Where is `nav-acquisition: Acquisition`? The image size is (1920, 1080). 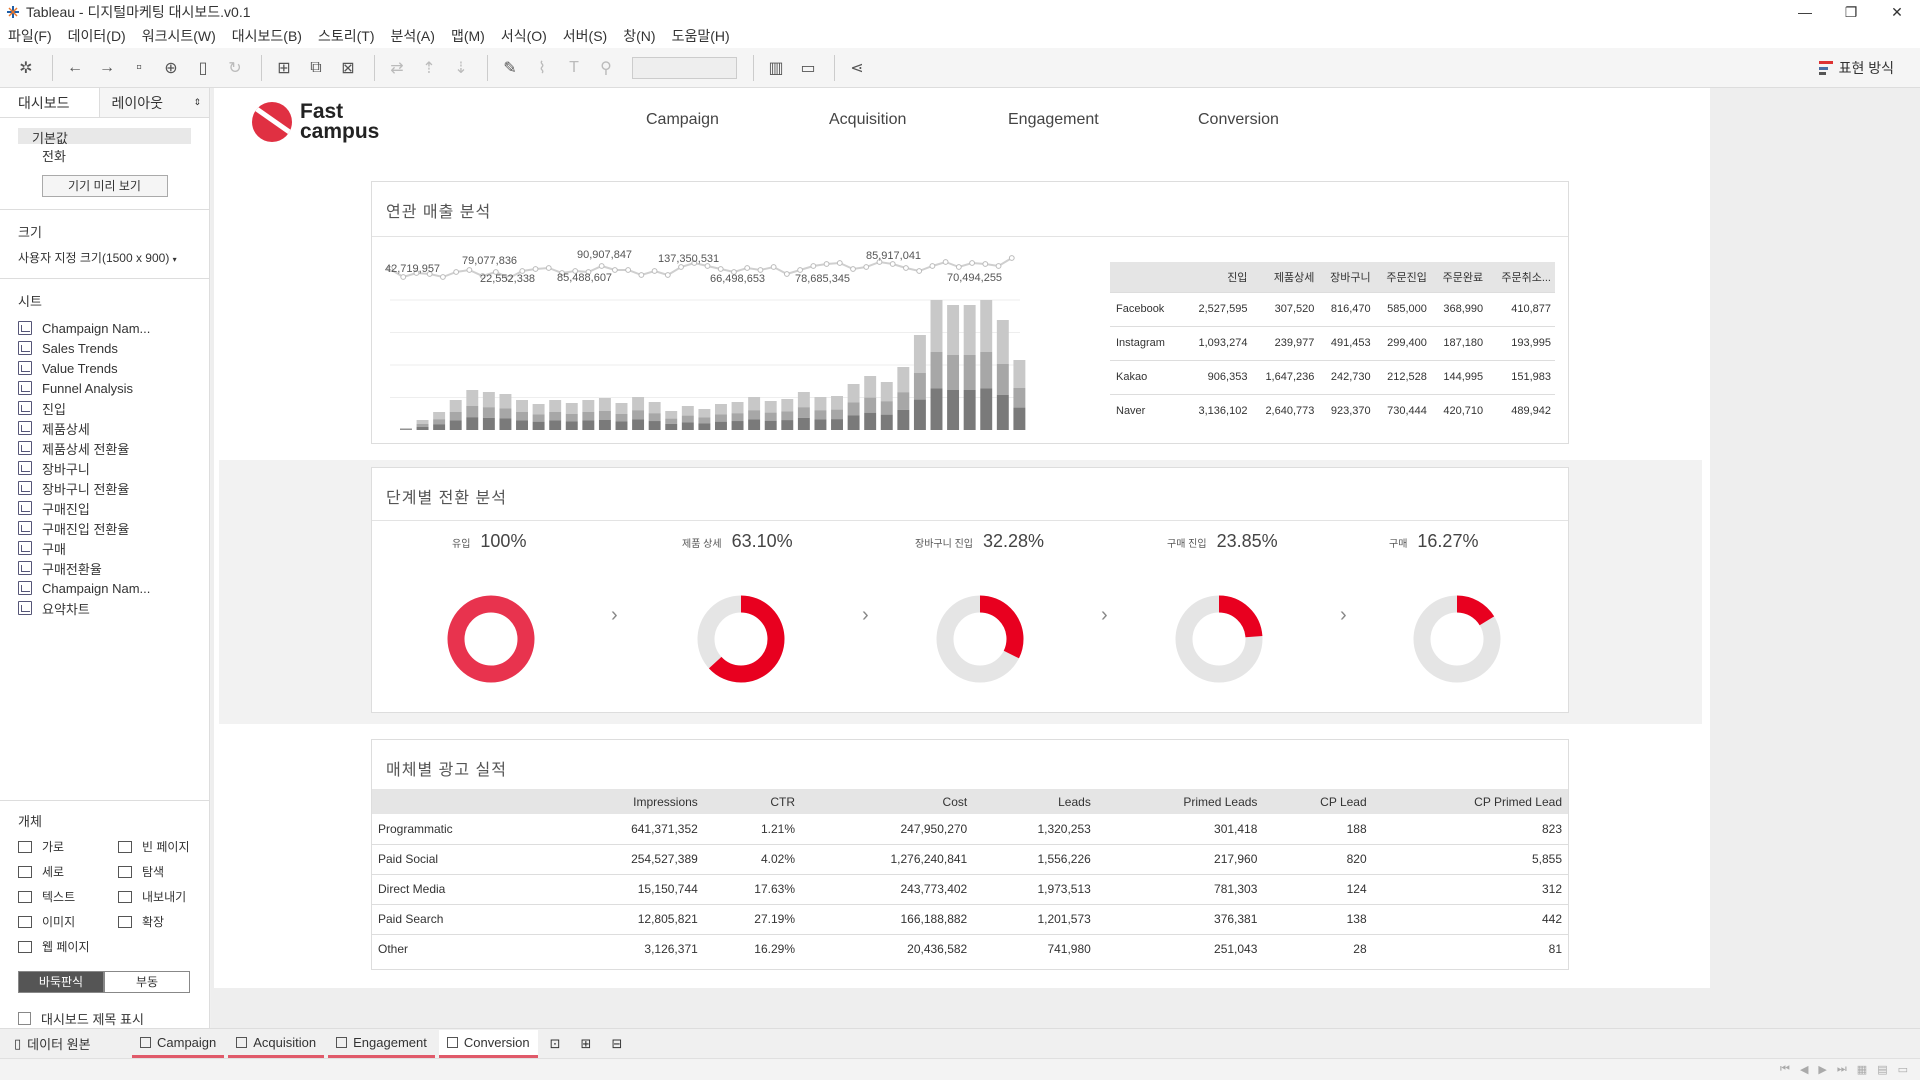 nav-acquisition: Acquisition is located at coordinates (868, 119).